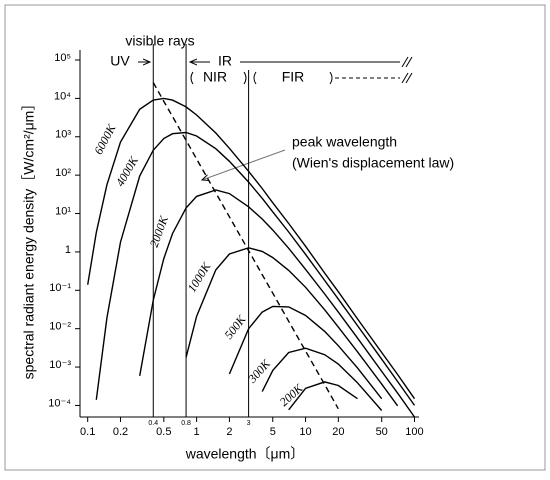 The image size is (550, 480). I want to click on y-tick-label: 10², so click(63, 173).